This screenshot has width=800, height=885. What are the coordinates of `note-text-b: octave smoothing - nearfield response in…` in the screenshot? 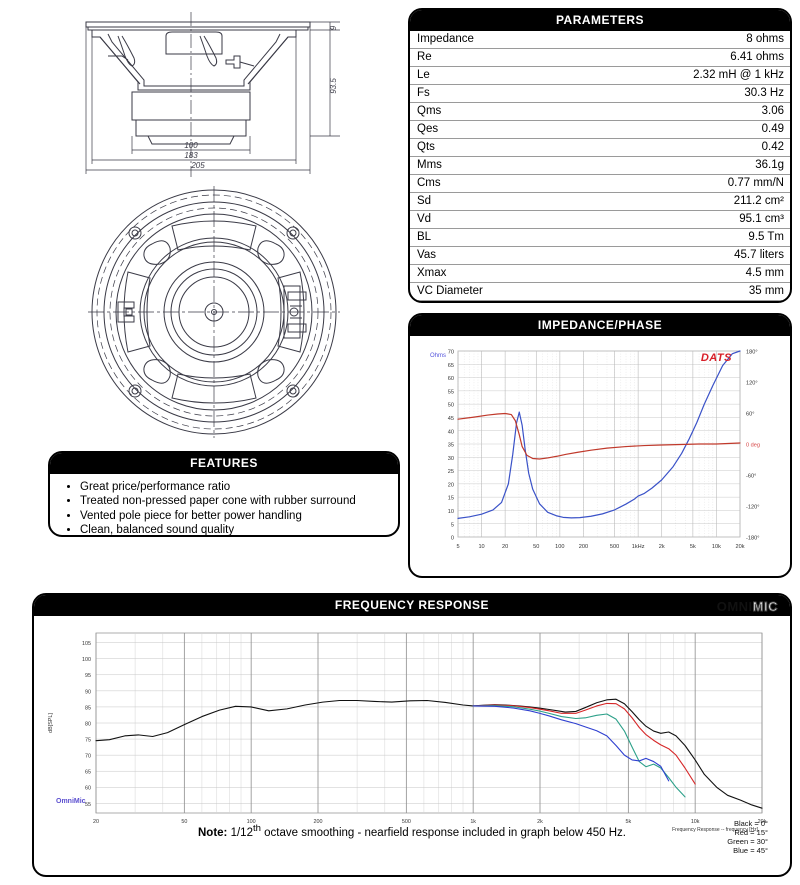 It's located at (443, 832).